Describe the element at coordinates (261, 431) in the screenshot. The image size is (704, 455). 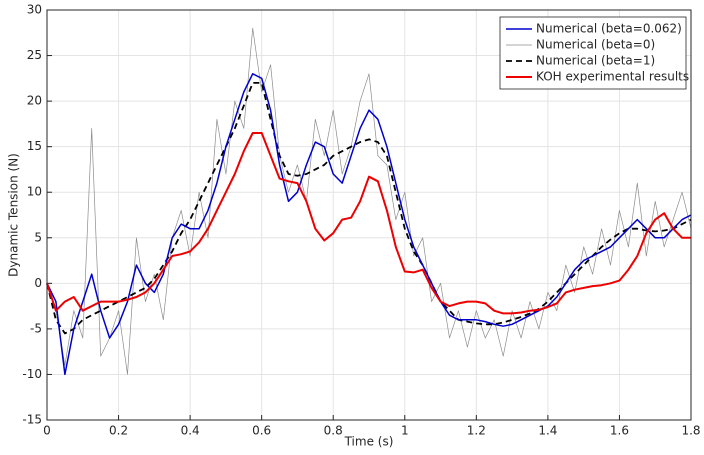
I see `x-tick-label: 0.6` at that location.